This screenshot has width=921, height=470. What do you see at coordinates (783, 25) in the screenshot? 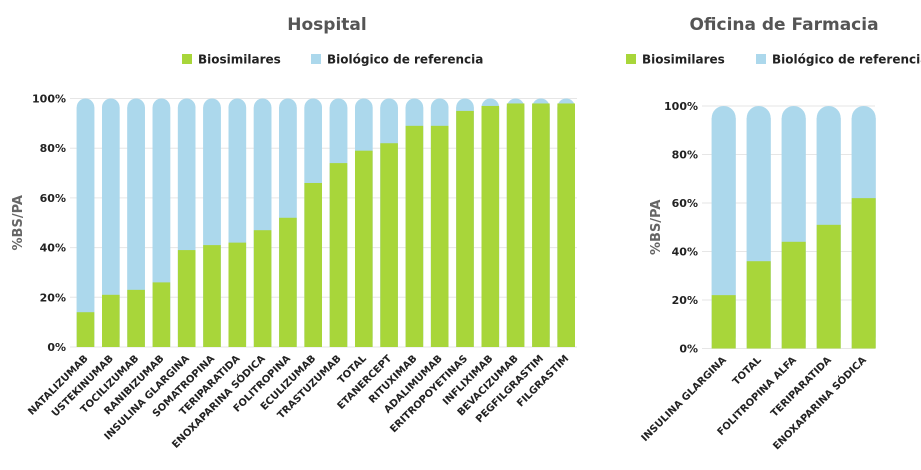
I see `chart-title: Oficina de Farmacia` at bounding box center [783, 25].